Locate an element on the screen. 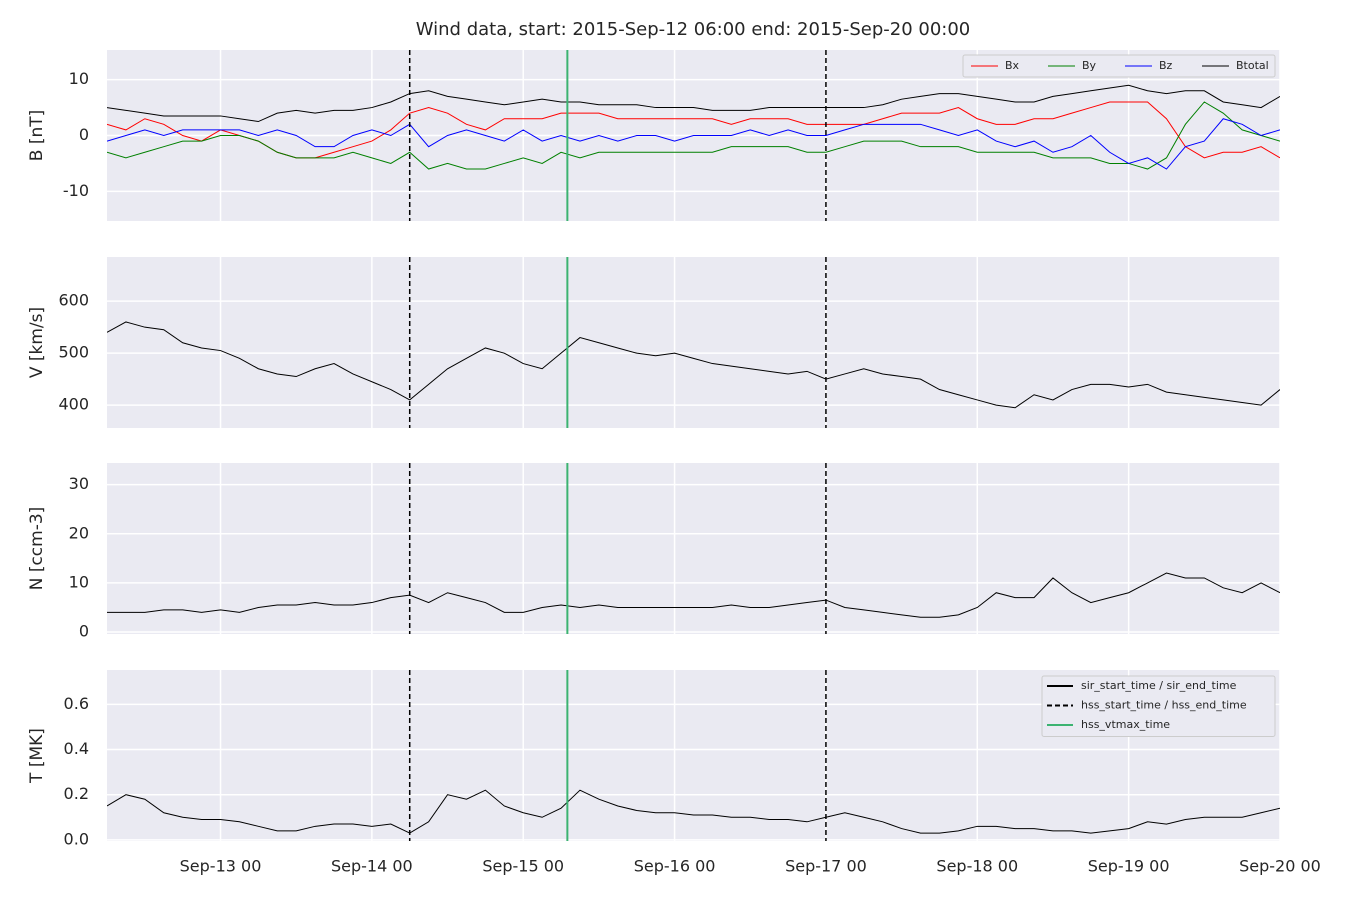 The image size is (1350, 900). y-tick-label: 0.2 is located at coordinates (76, 793).